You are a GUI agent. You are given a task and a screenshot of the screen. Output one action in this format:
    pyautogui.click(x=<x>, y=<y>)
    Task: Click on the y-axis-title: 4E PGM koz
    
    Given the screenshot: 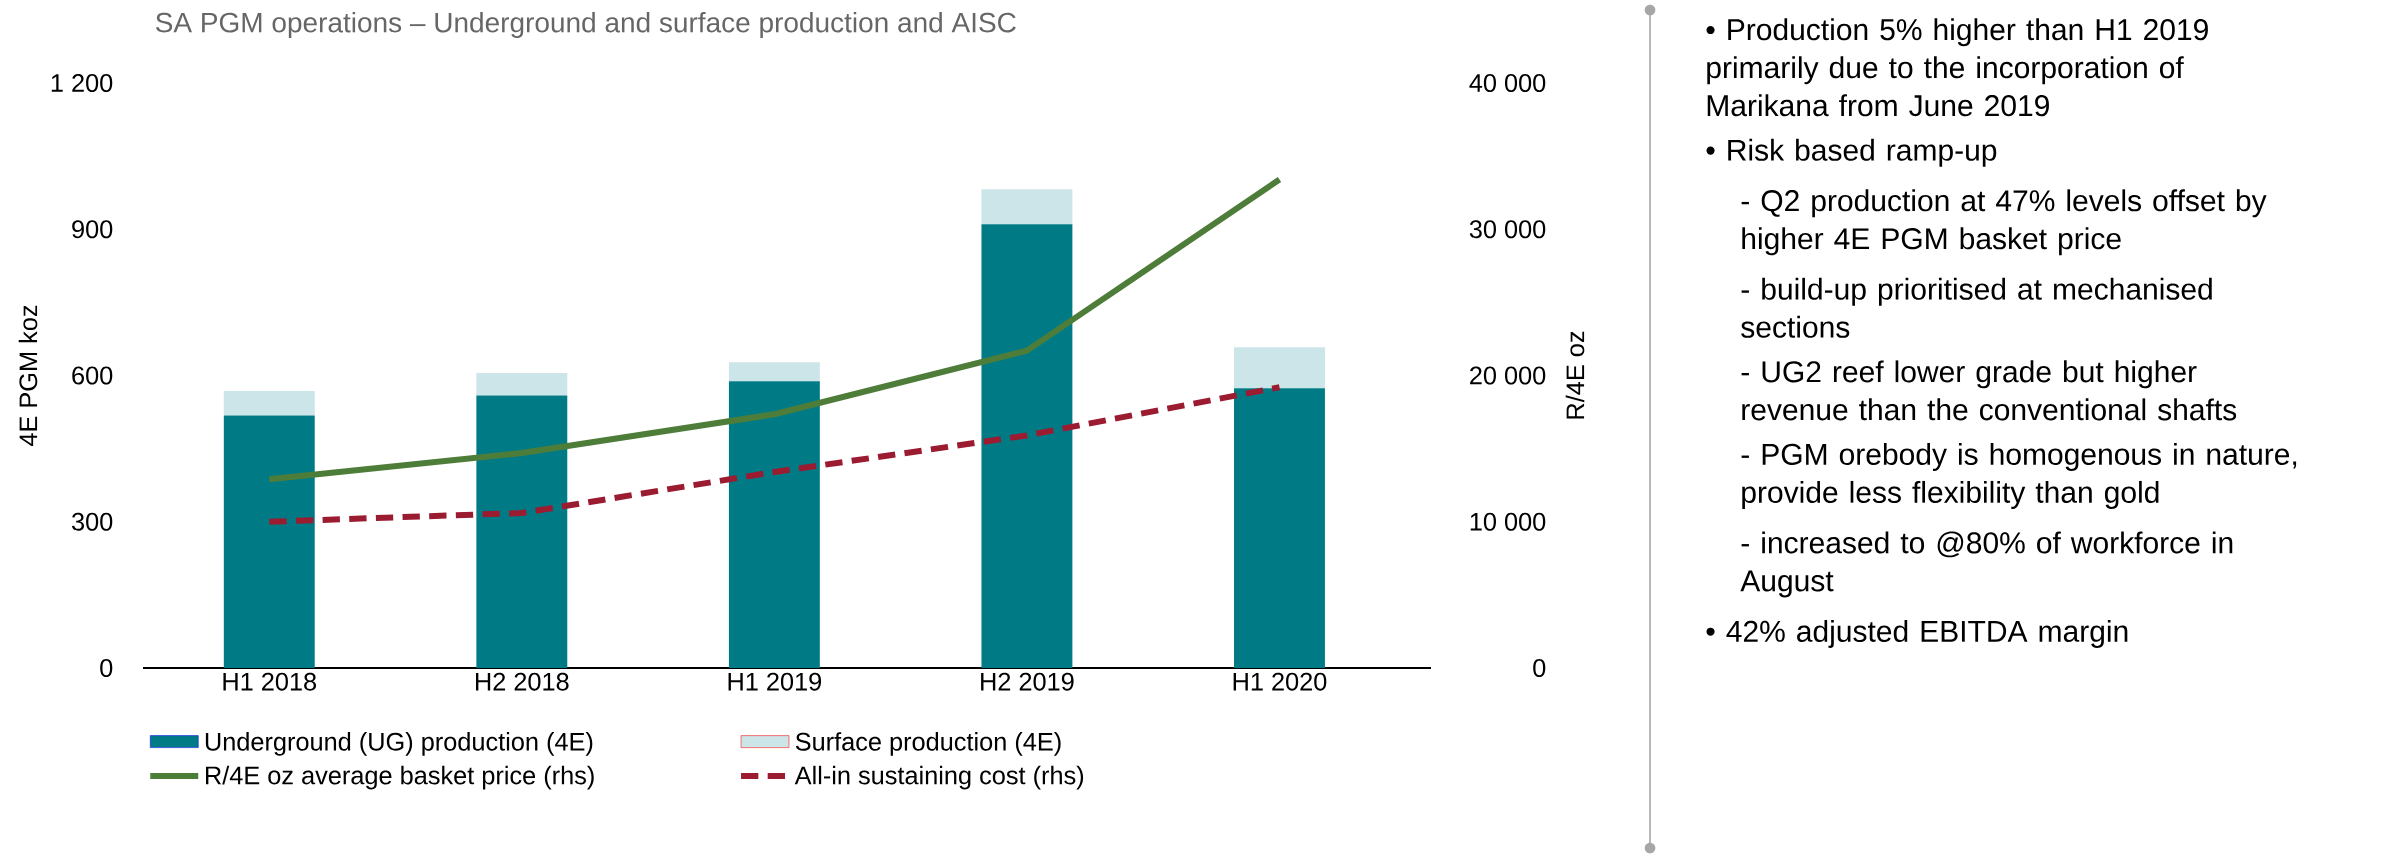 What is the action you would take?
    pyautogui.click(x=28, y=376)
    